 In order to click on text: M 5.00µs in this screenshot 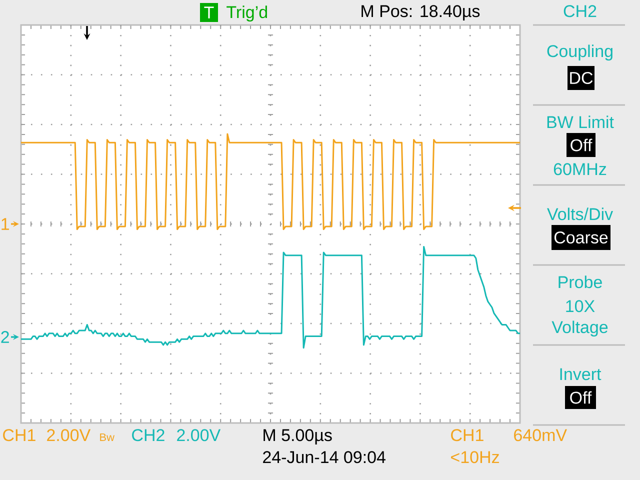, I will do `click(298, 437)`.